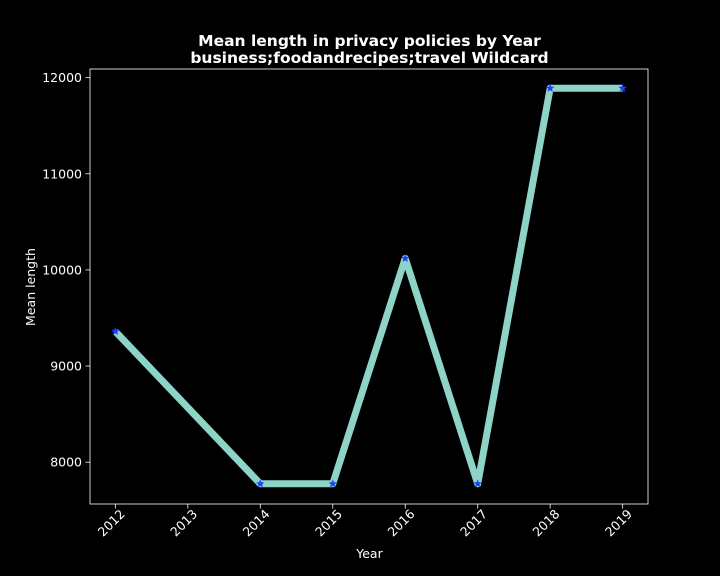 The width and height of the screenshot is (720, 576). Describe the element at coordinates (369, 553) in the screenshot. I see `x-axis-label: Year` at that location.